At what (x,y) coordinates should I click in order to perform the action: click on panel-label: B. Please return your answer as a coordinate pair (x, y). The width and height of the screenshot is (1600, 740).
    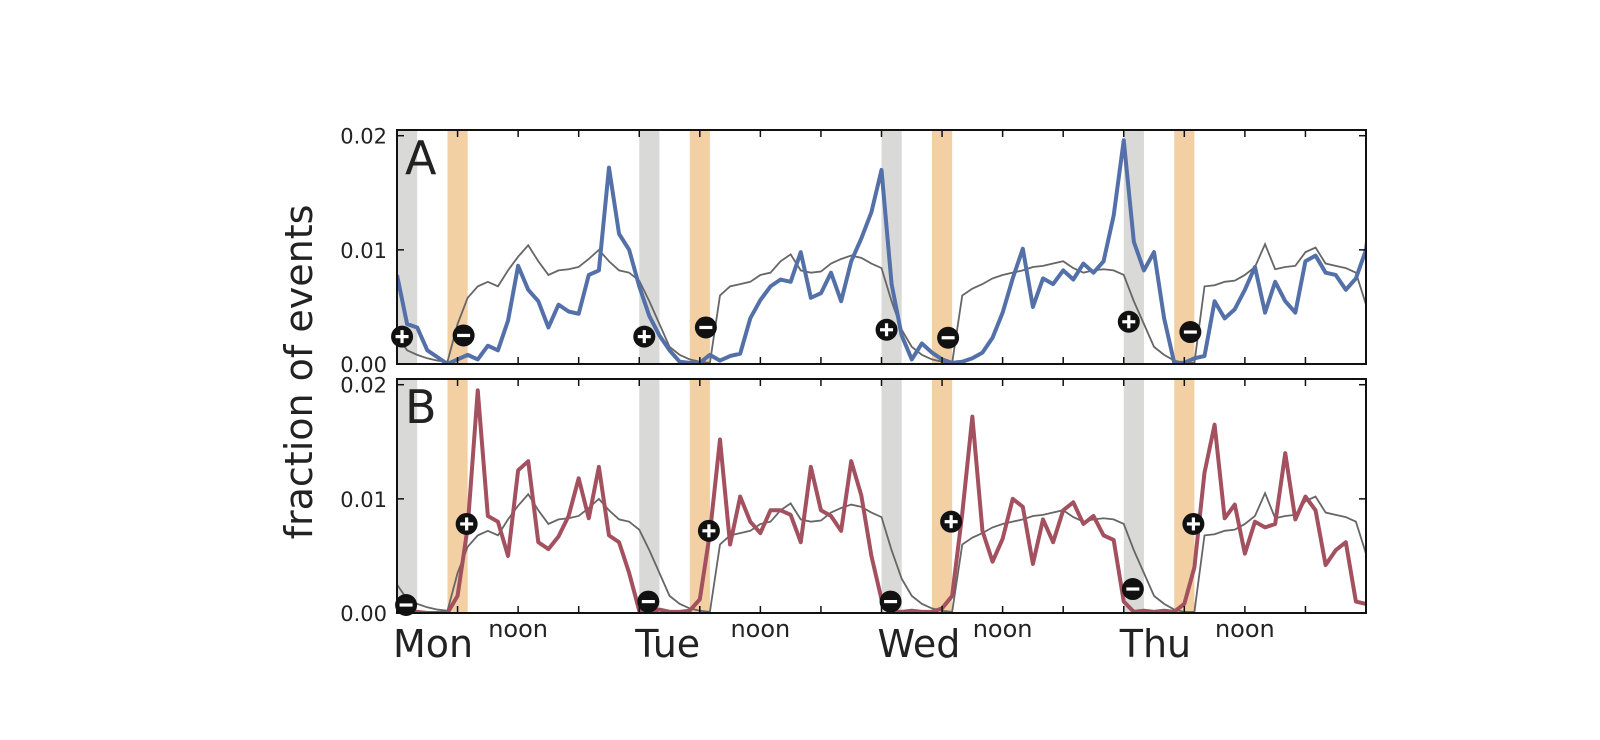
    Looking at the image, I should click on (421, 407).